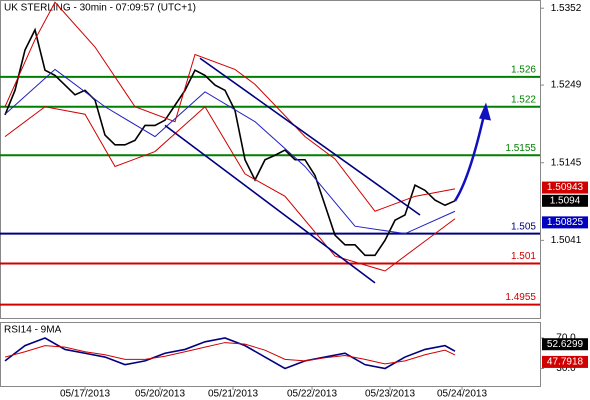 This screenshot has width=590, height=400. I want to click on x-tick-label: 05/17/2013, so click(85, 394).